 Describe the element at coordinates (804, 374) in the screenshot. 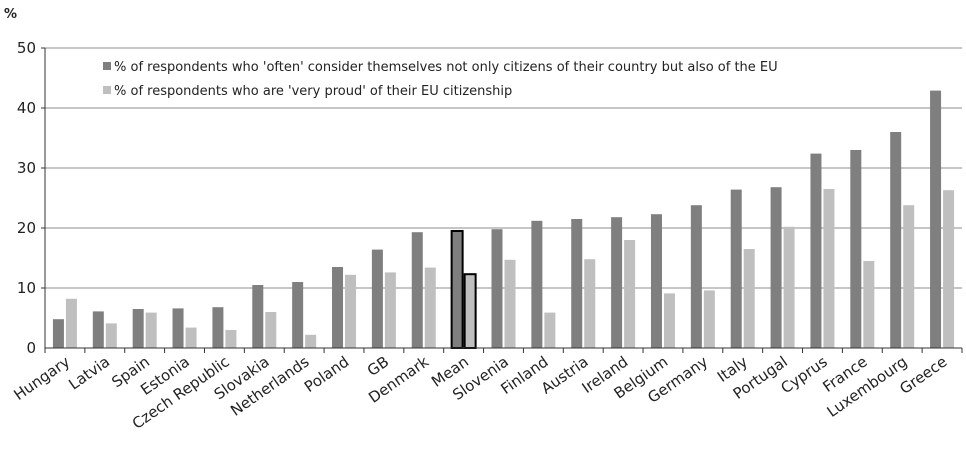

I see `x-tick-label: Cyprus` at that location.